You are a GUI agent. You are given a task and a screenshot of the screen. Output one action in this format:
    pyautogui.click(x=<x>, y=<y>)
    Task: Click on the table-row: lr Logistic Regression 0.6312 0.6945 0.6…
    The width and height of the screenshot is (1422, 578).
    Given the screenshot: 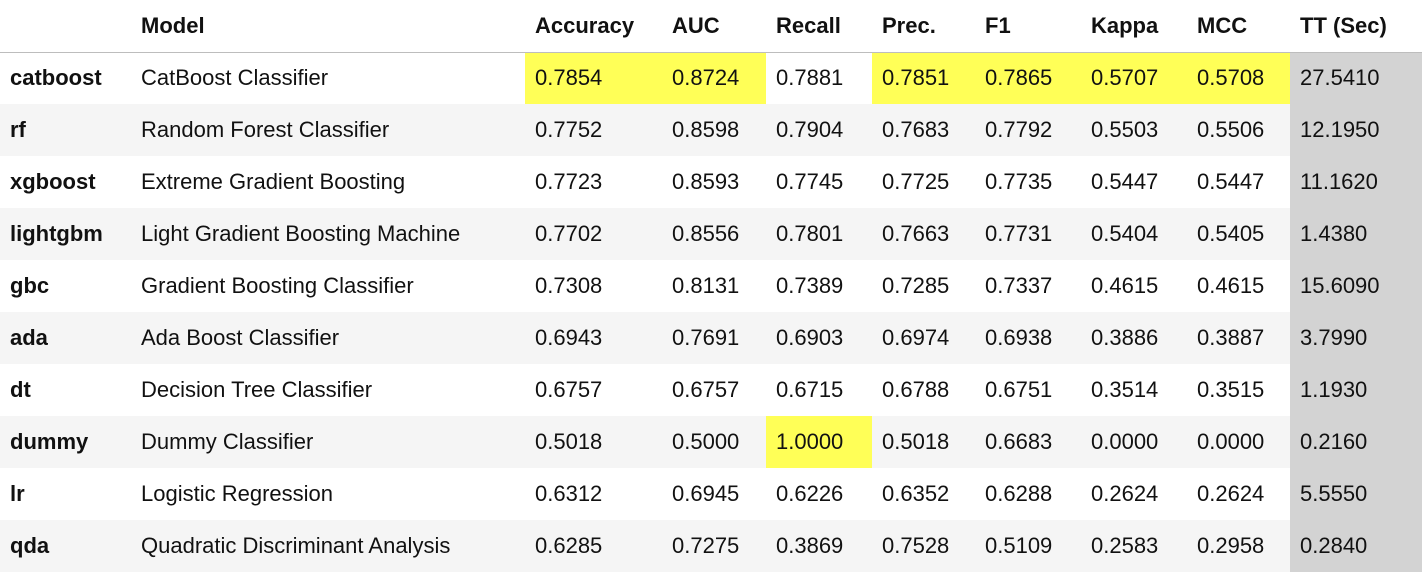 What is the action you would take?
    pyautogui.click(x=711, y=494)
    